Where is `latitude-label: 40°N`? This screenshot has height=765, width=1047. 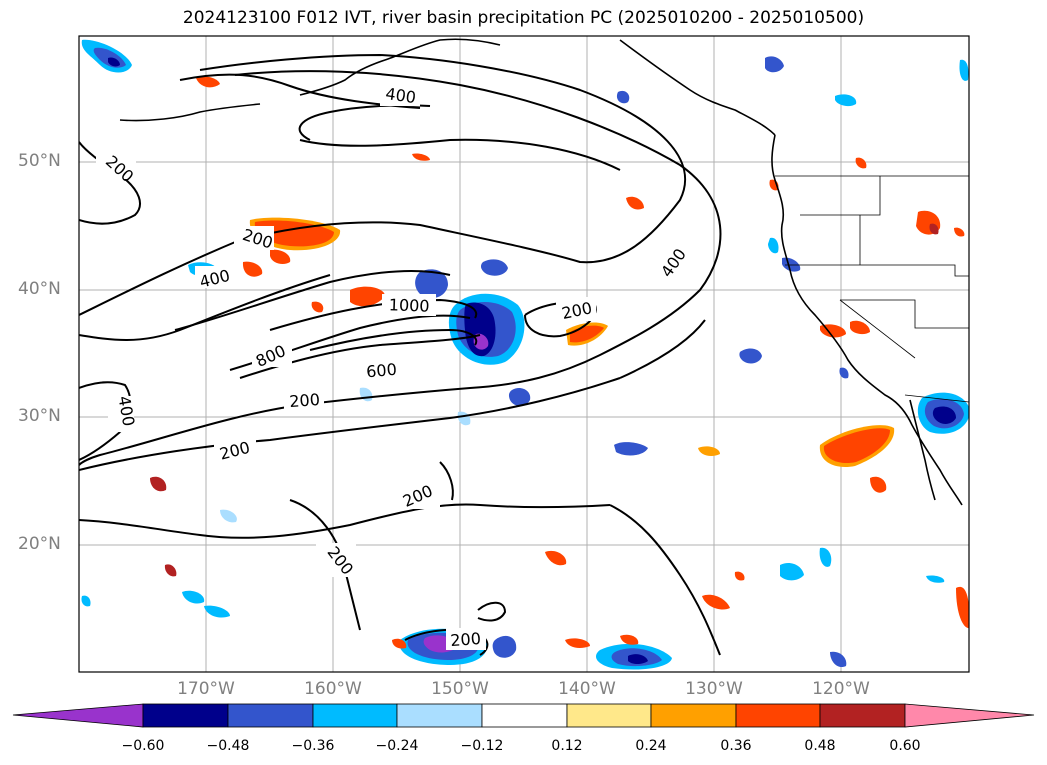 latitude-label: 40°N is located at coordinates (39, 289).